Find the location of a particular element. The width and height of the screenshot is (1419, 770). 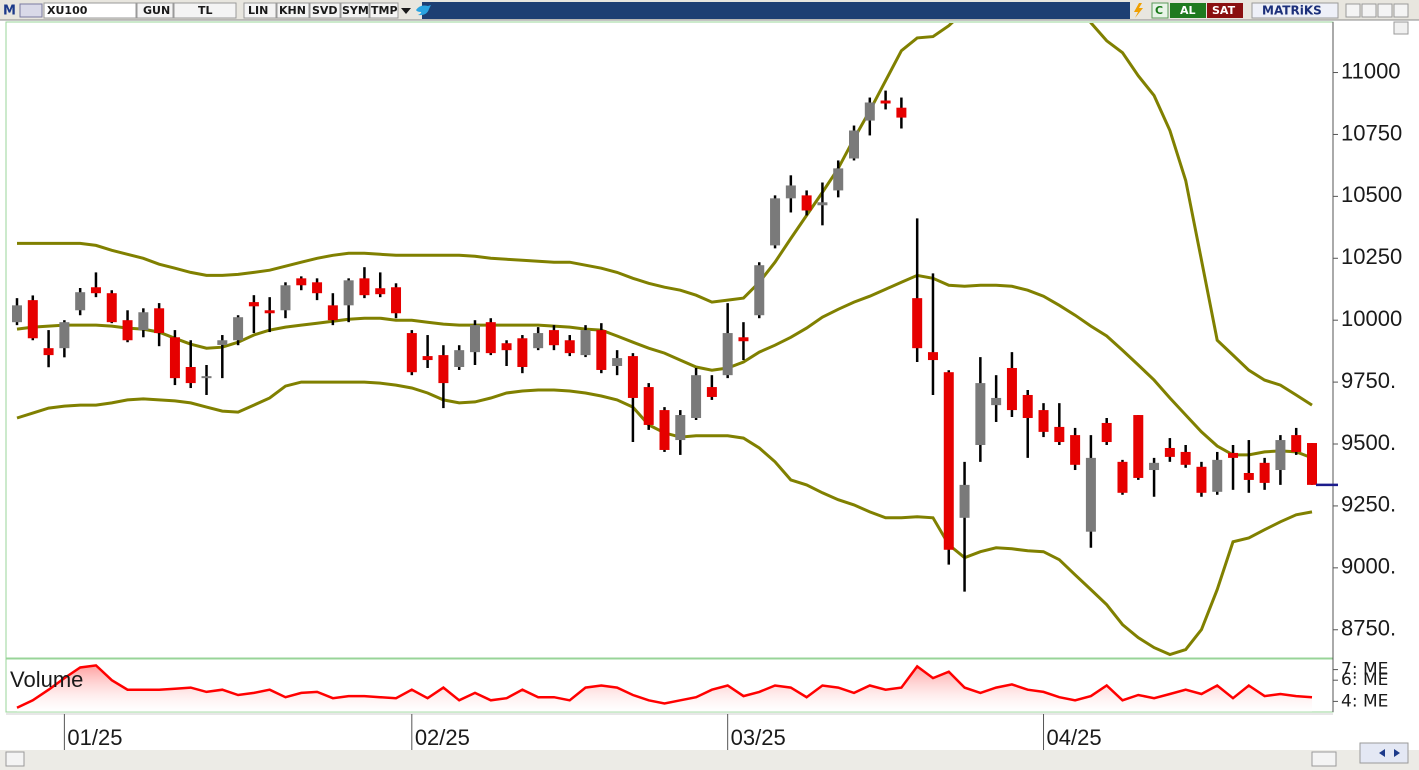

button-label: LIN is located at coordinates (258, 10).